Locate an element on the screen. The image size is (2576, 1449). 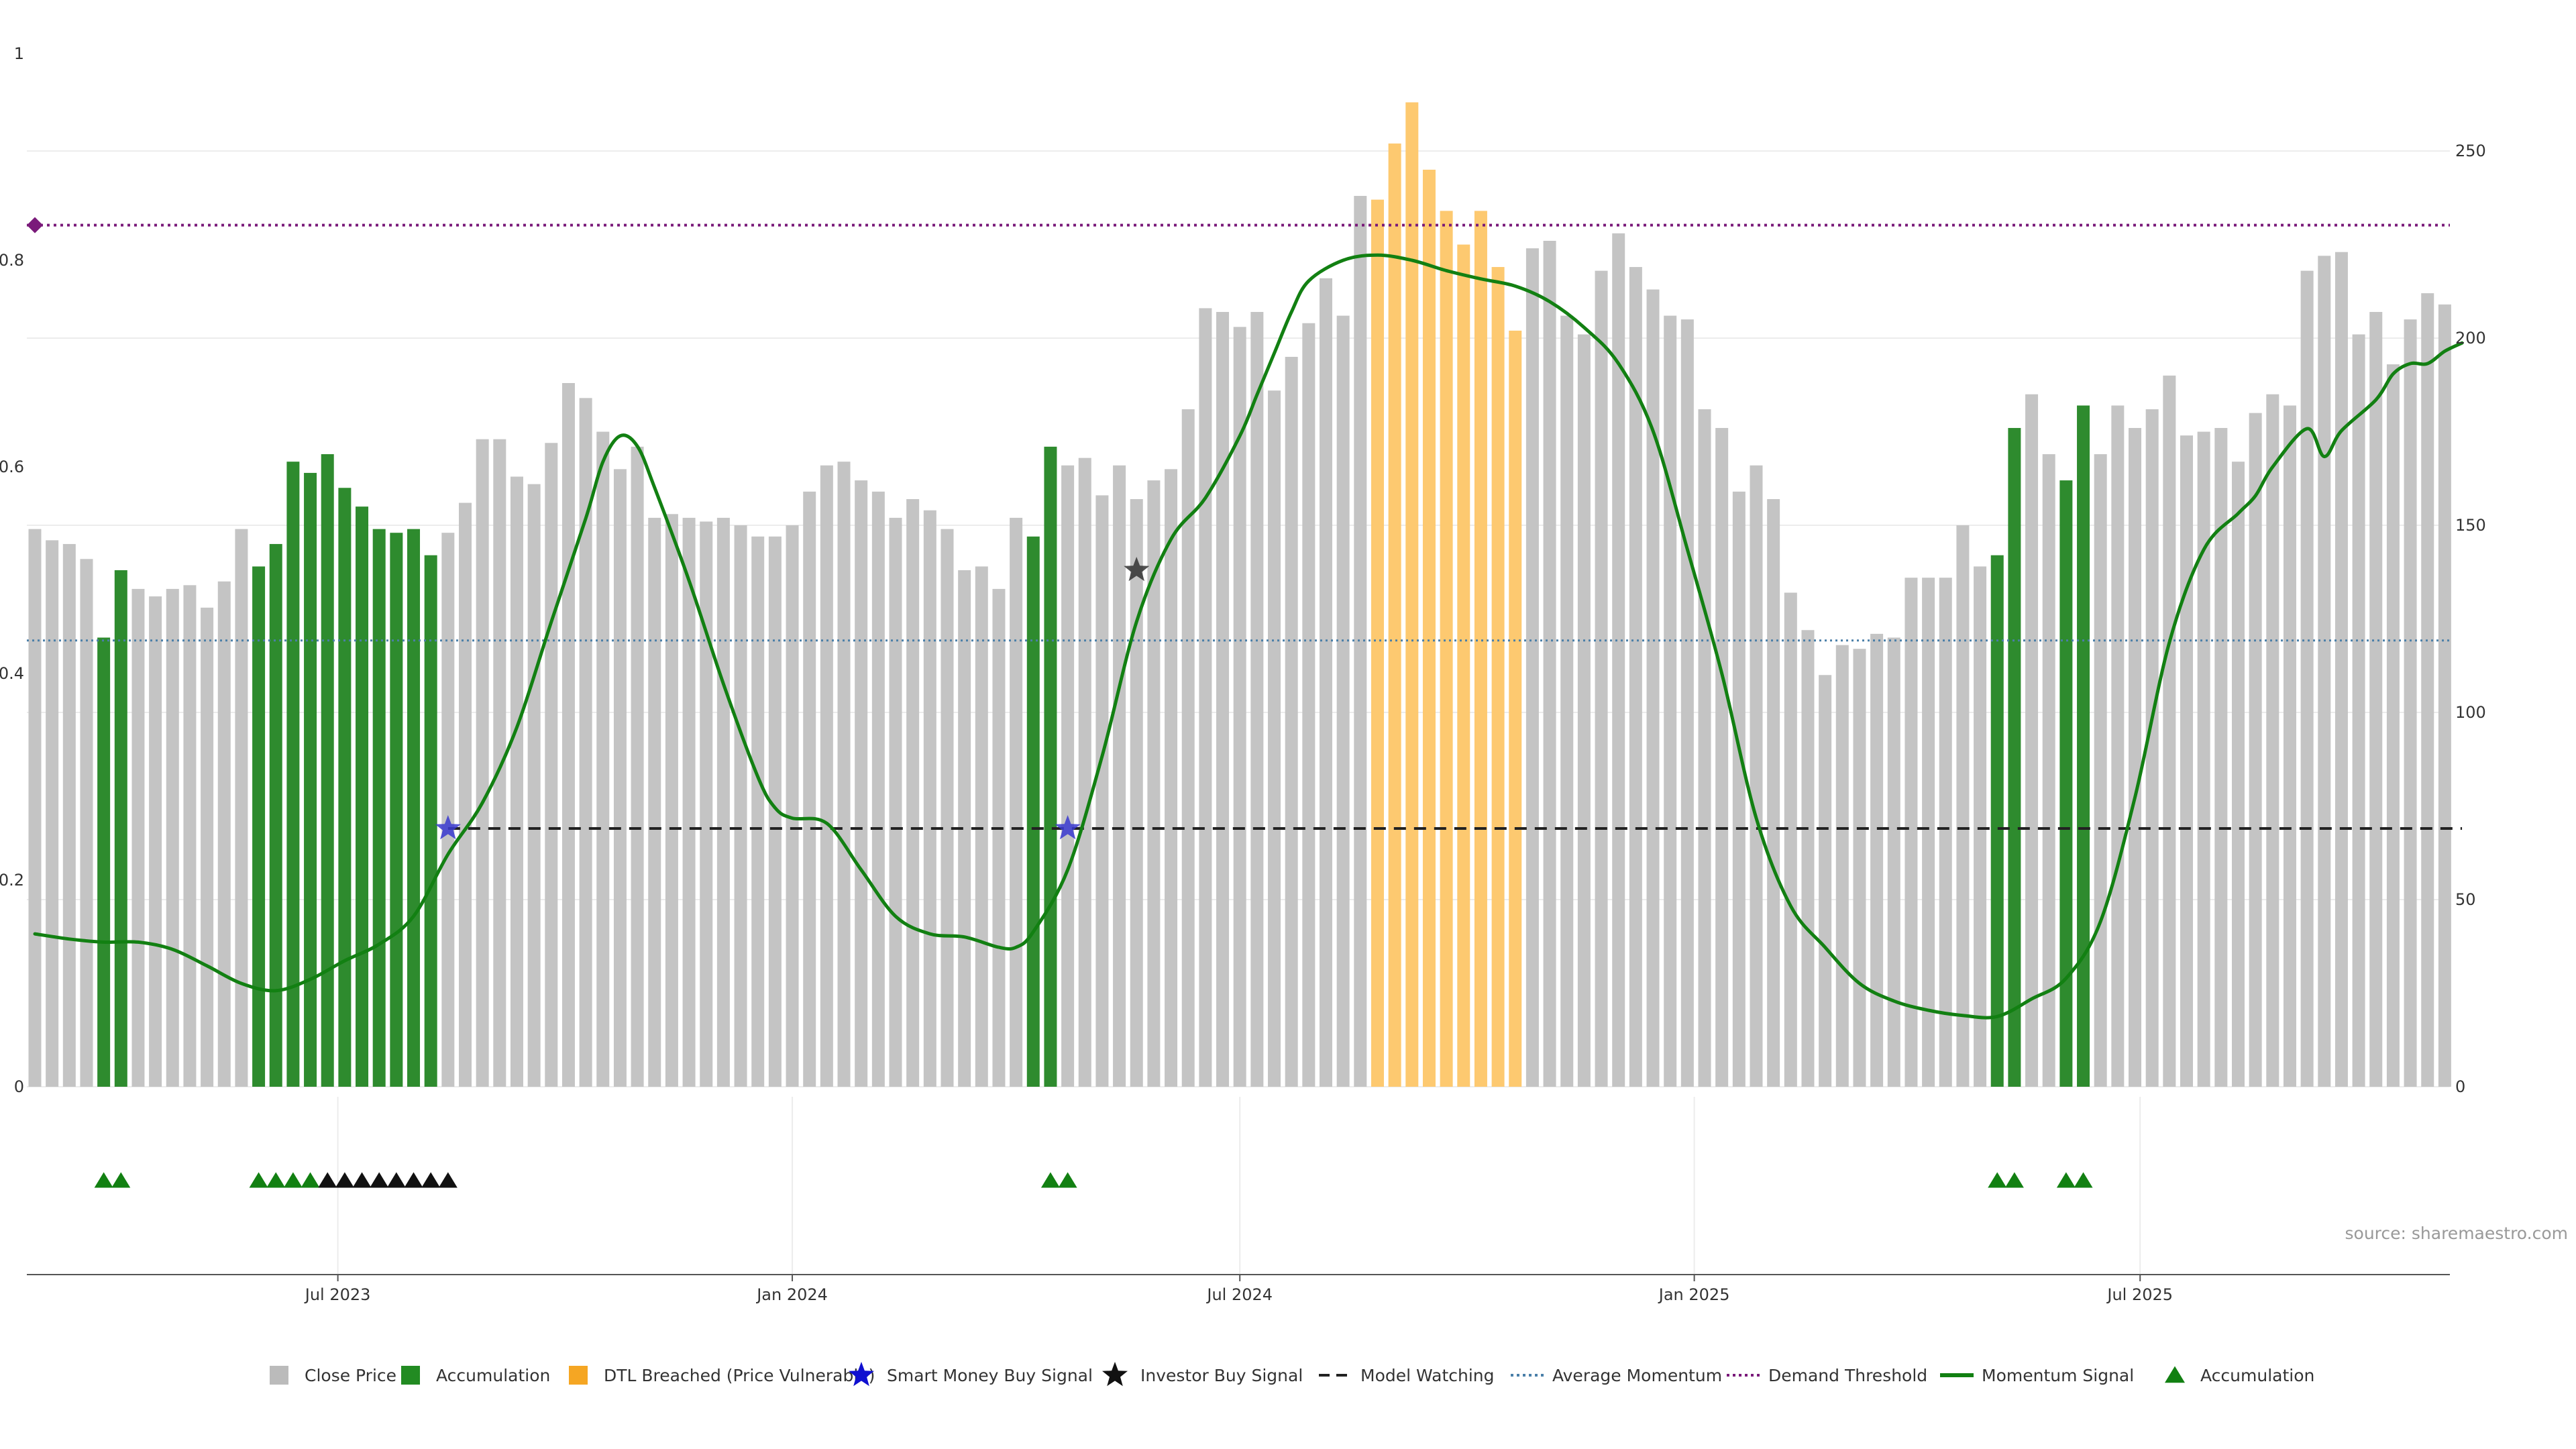
legend-symbol-accum is located at coordinates (410, 1375).